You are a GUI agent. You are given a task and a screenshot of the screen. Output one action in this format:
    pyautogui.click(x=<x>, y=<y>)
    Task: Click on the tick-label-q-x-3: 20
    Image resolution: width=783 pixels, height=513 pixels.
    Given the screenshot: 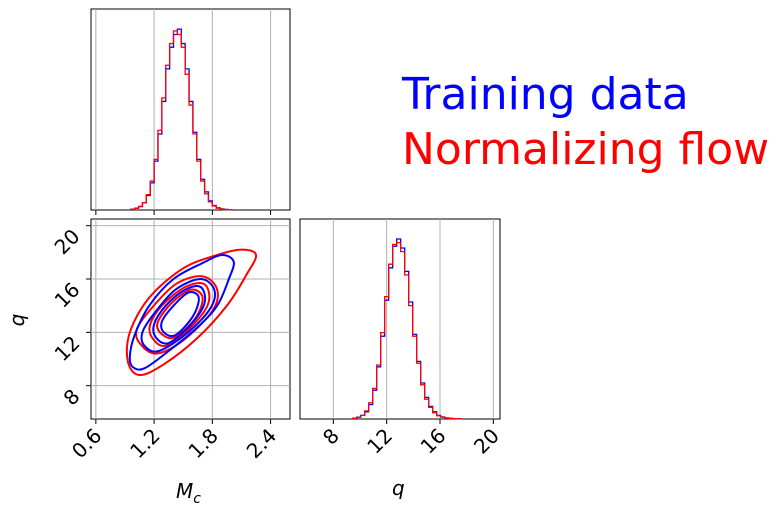 What is the action you would take?
    pyautogui.click(x=486, y=441)
    